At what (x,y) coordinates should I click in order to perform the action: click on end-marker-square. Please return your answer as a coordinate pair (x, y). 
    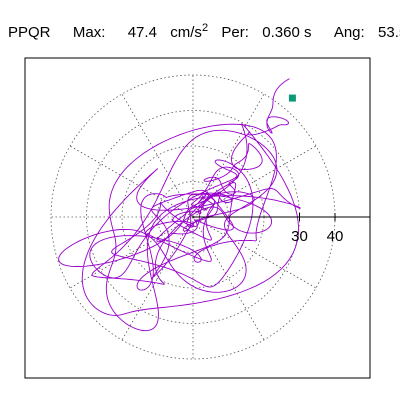
    Looking at the image, I should click on (292, 98).